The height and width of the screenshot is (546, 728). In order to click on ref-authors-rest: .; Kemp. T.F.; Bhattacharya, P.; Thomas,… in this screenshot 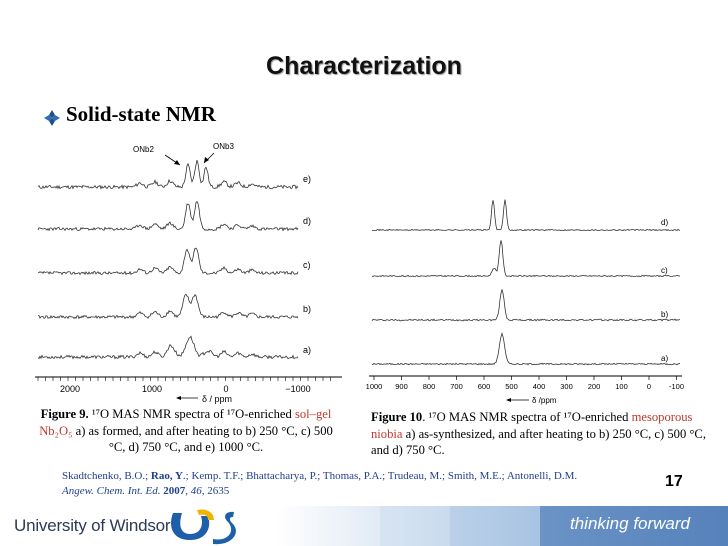, I will do `click(380, 476)`.